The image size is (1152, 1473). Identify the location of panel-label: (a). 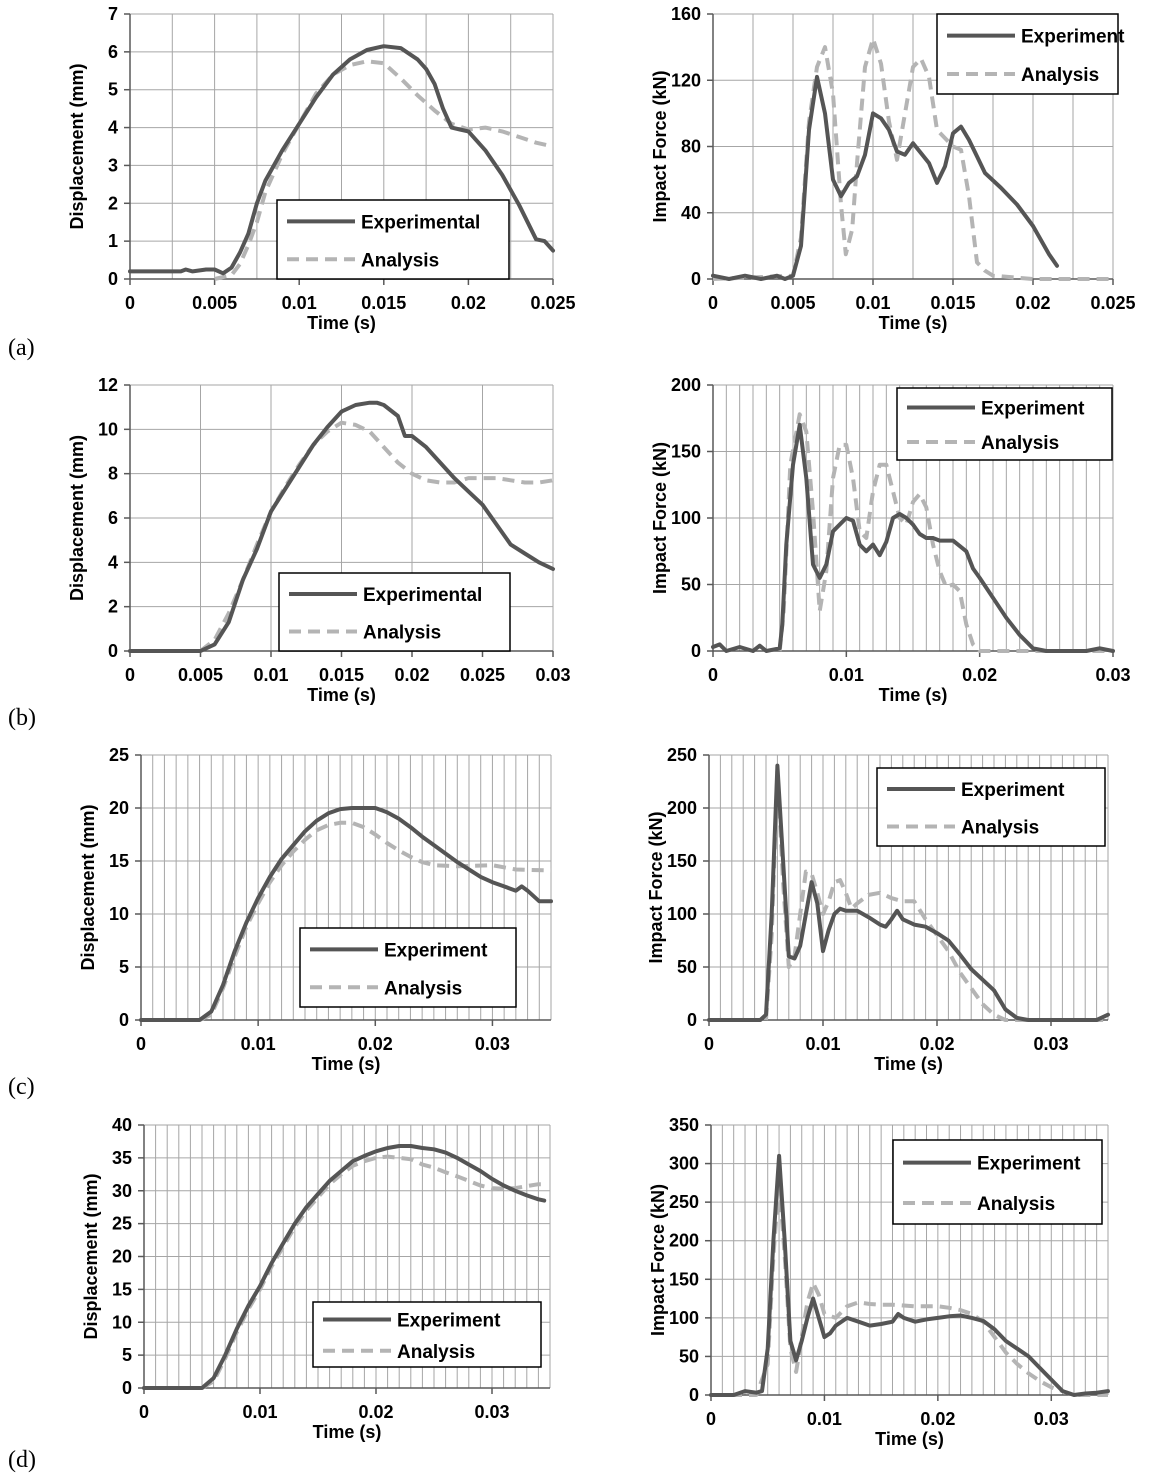
(21, 348).